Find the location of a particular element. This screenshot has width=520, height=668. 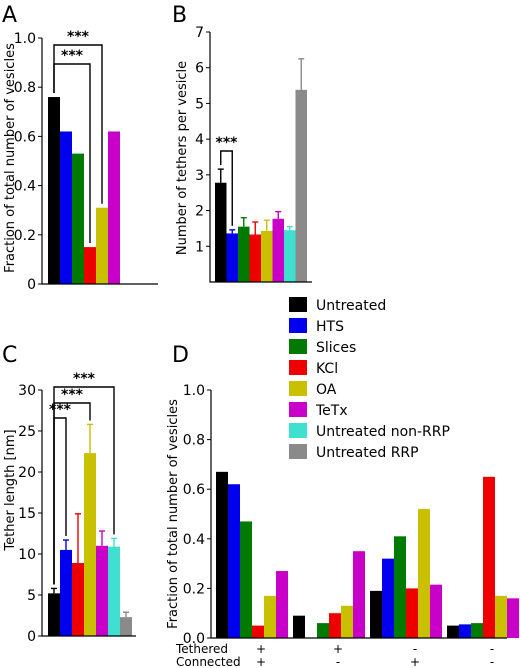

panel-b-ytick: 5 is located at coordinates (199, 104).